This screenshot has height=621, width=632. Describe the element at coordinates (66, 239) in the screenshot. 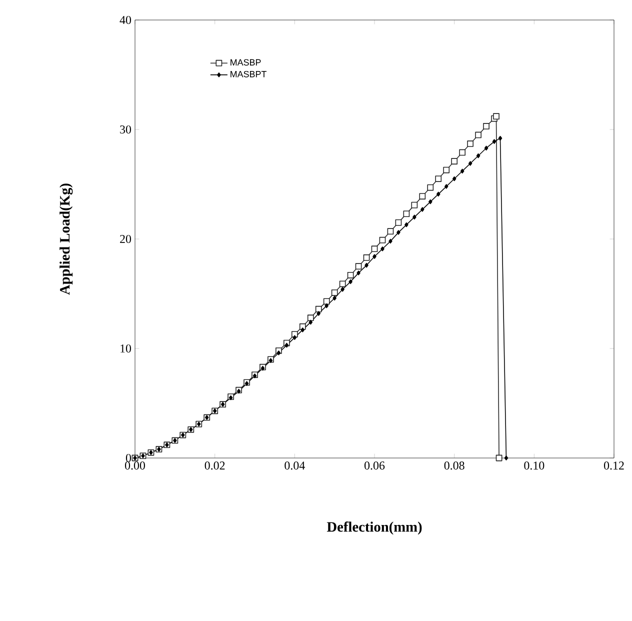

I see `y-axis-title: Applied Load(Kg)` at that location.